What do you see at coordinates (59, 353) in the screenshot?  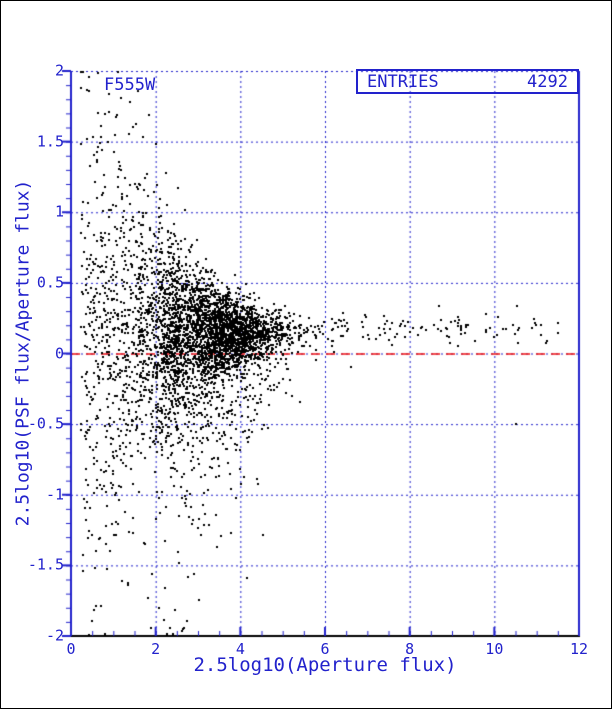 I see `y-tick-label: 0` at bounding box center [59, 353].